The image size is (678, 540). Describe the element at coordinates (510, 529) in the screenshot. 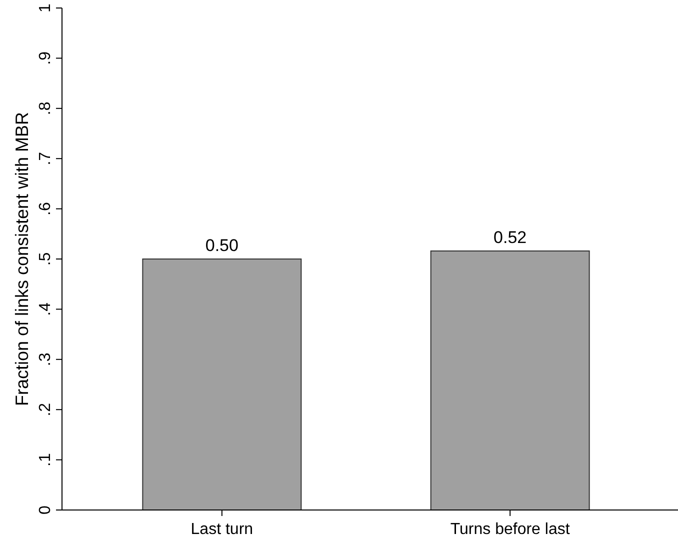

I see `x-tick-label: Turns before last` at that location.